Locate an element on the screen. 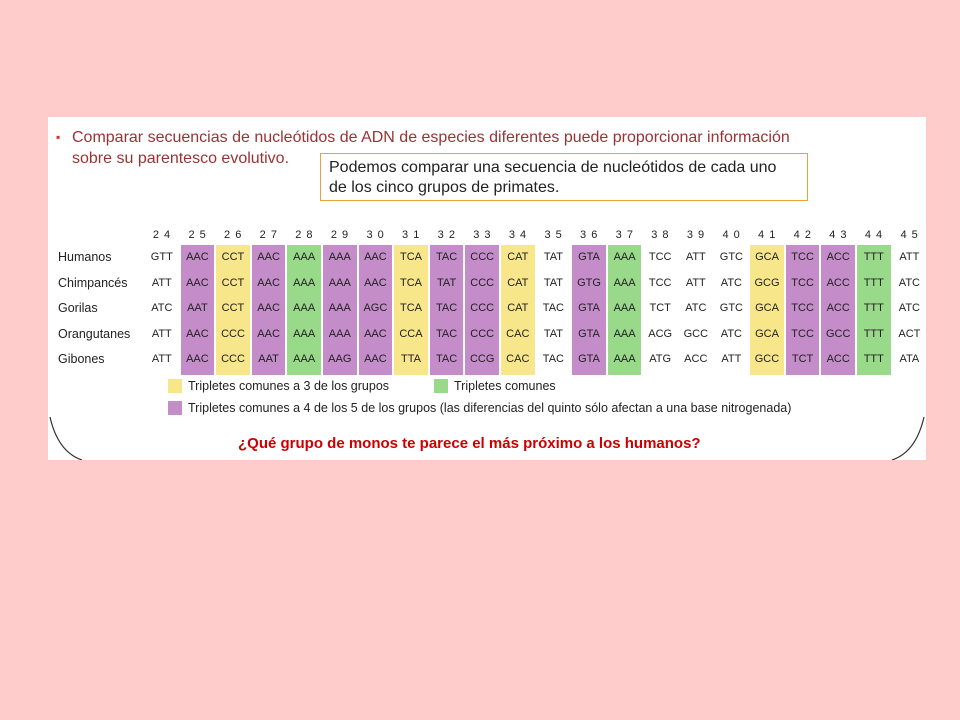  triplet-cell: AAG is located at coordinates (340, 359).